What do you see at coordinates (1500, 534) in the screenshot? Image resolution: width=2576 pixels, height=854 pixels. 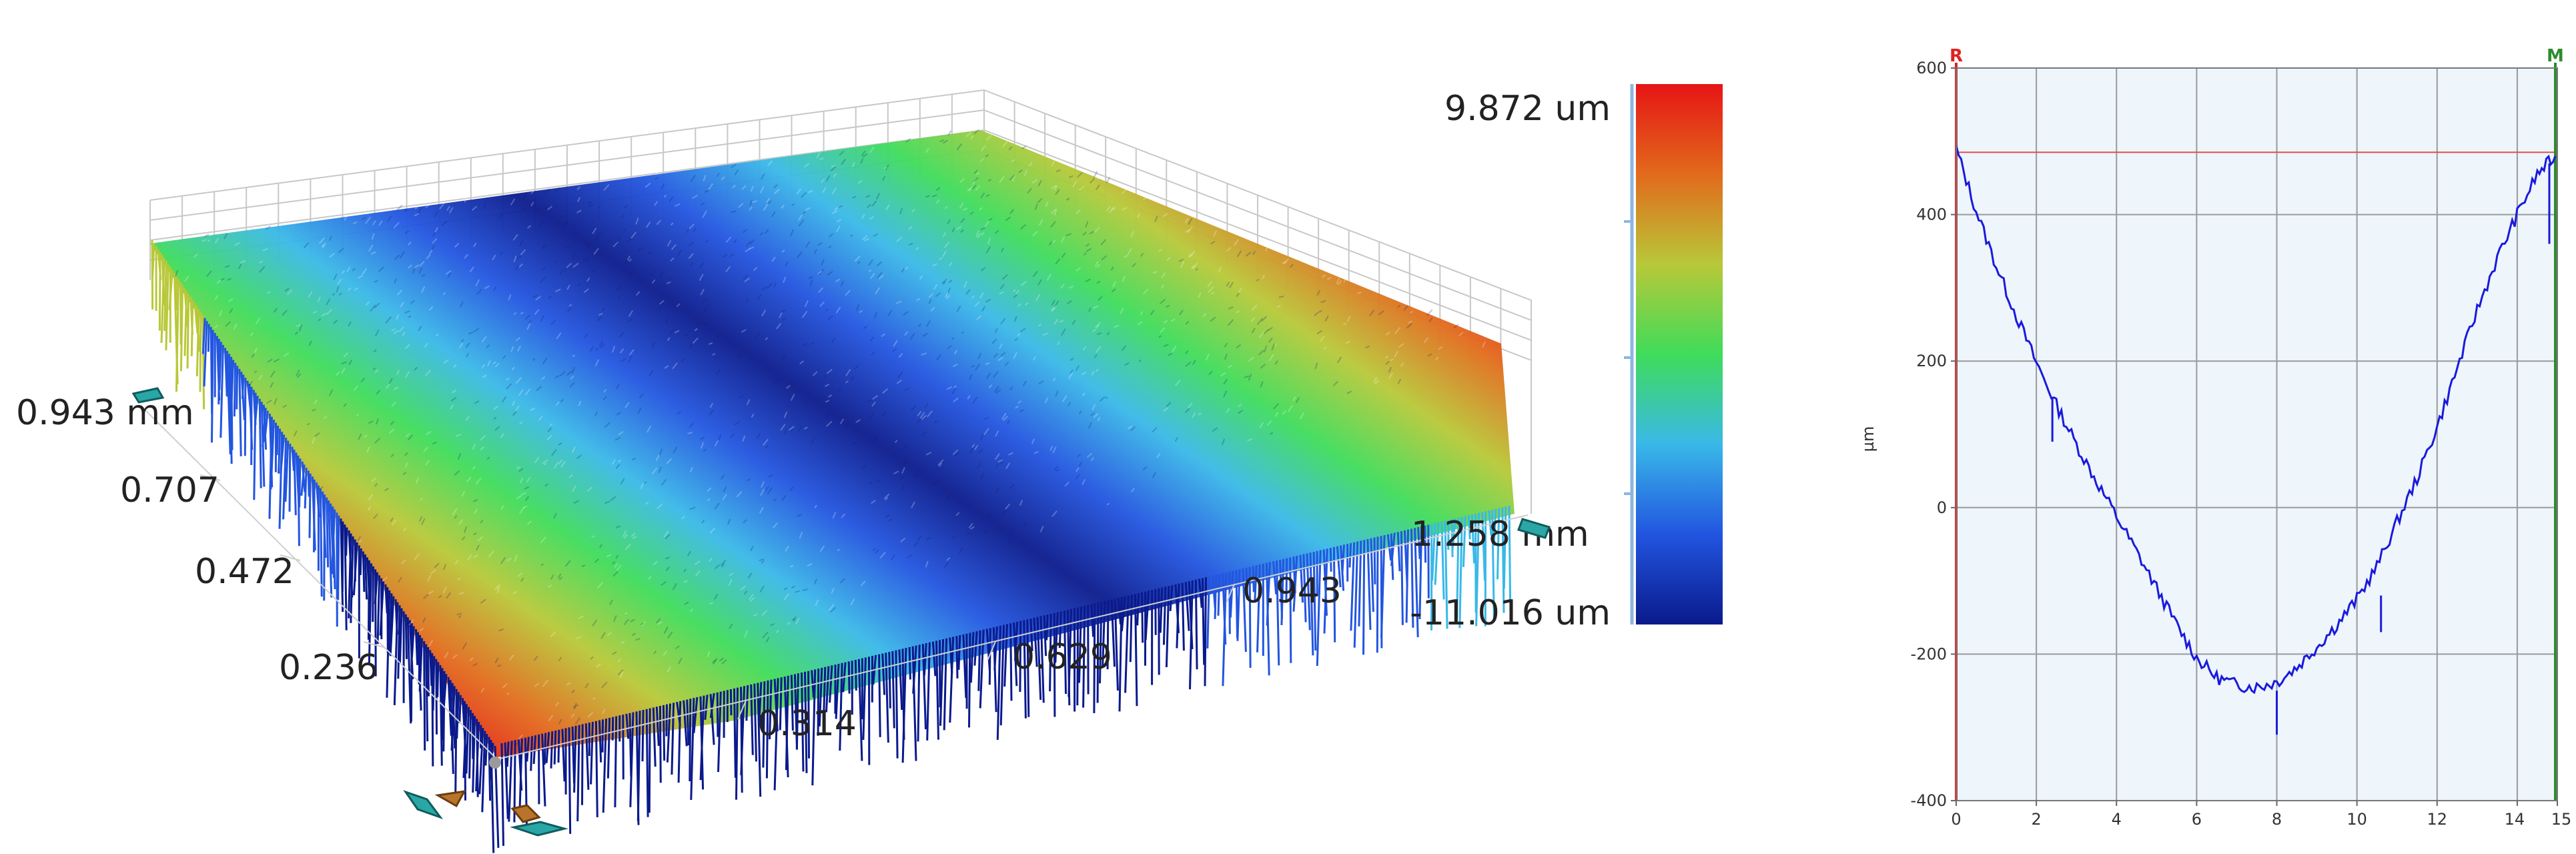 I see `x-tick-label: 1.258 mm` at bounding box center [1500, 534].